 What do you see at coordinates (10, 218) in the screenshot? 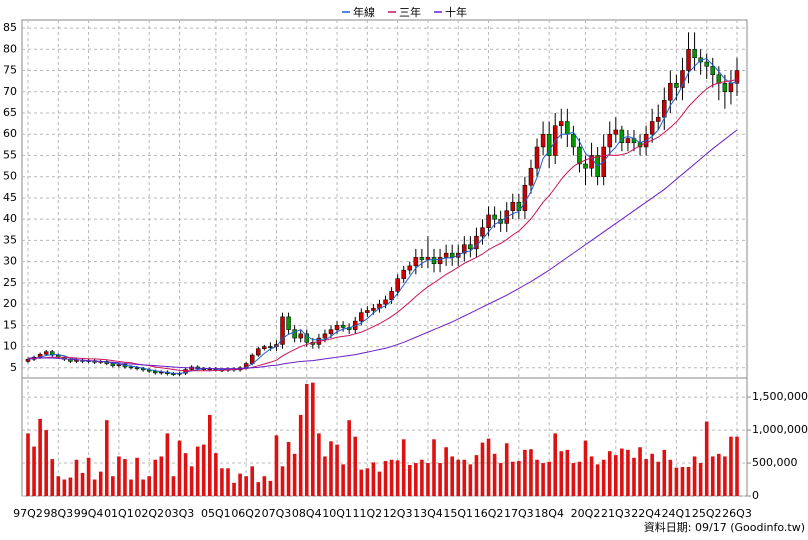
I see `y-tick-label: 40` at bounding box center [10, 218].